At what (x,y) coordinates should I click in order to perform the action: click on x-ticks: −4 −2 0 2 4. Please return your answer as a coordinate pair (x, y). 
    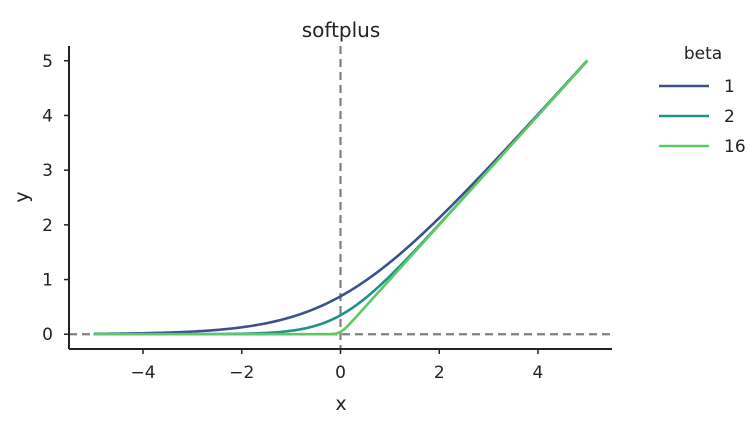
    Looking at the image, I should click on (337, 366).